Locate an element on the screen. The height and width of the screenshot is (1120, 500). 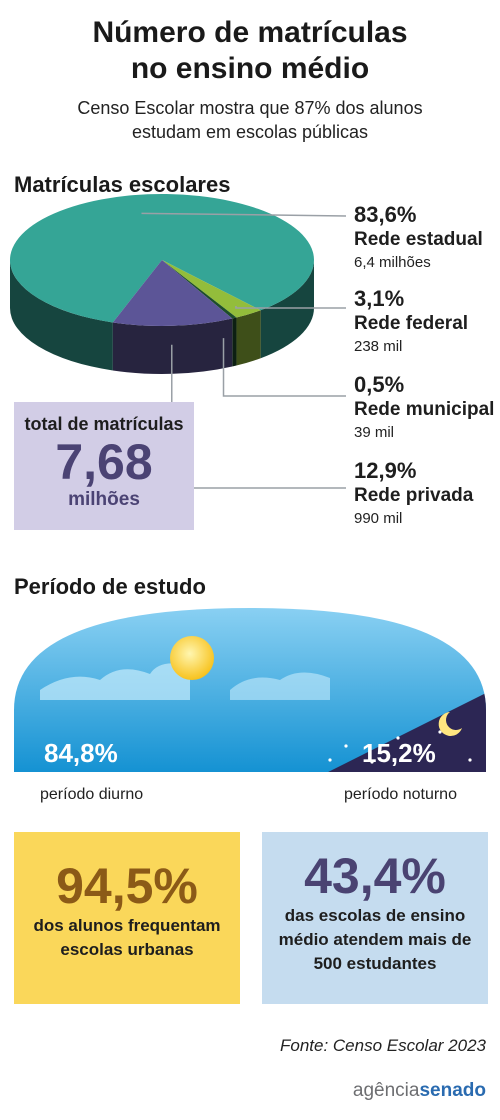
legend-municipal-label: Rede municipal is located at coordinates (424, 409).